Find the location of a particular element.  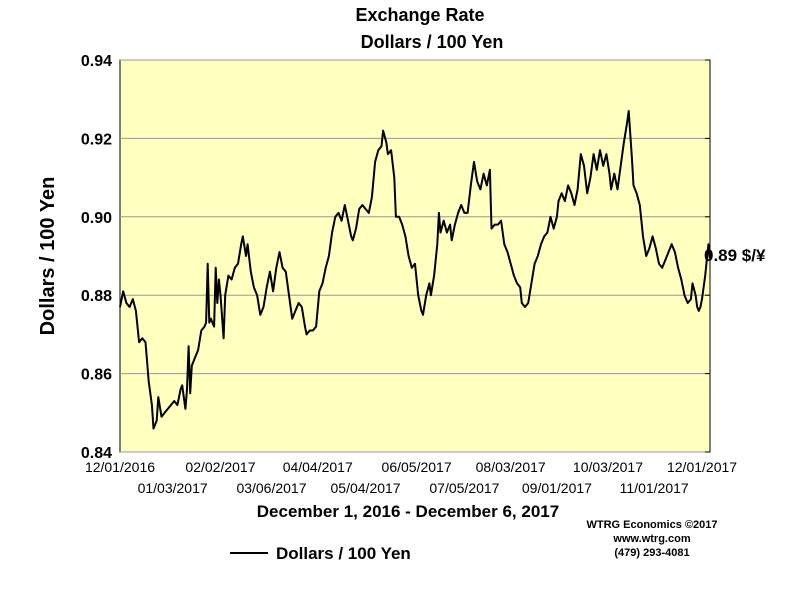

x-tick-label: 12/01/2017 is located at coordinates (702, 467).